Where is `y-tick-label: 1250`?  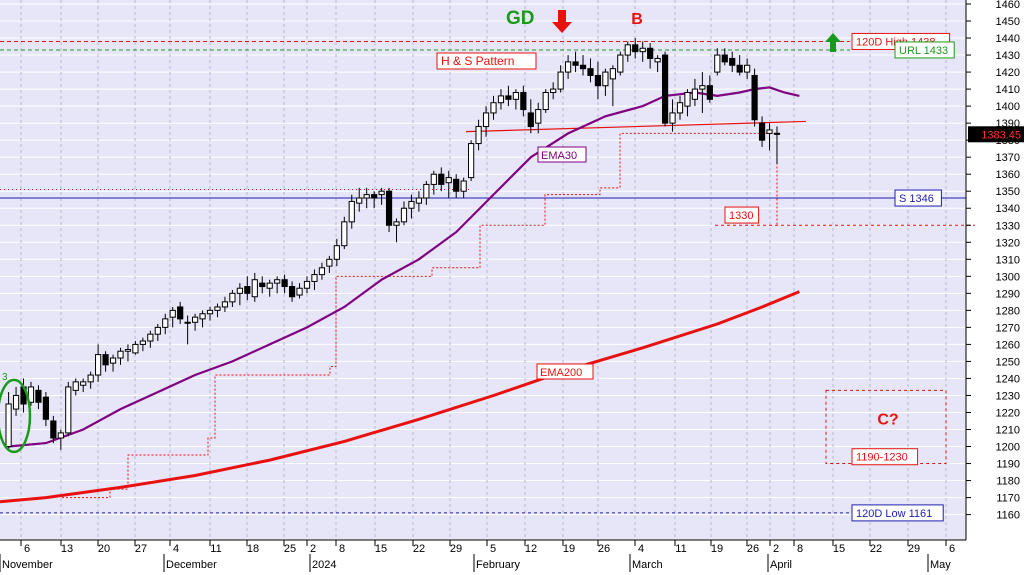
y-tick-label: 1250 is located at coordinates (1008, 362).